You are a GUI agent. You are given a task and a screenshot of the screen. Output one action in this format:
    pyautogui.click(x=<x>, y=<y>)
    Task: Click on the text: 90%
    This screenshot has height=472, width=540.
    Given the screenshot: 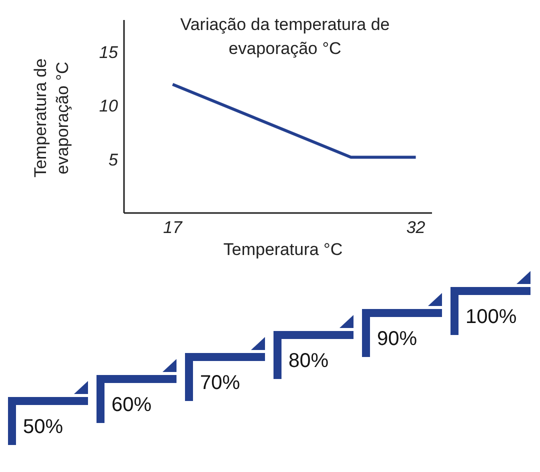 What is the action you would take?
    pyautogui.click(x=397, y=339)
    